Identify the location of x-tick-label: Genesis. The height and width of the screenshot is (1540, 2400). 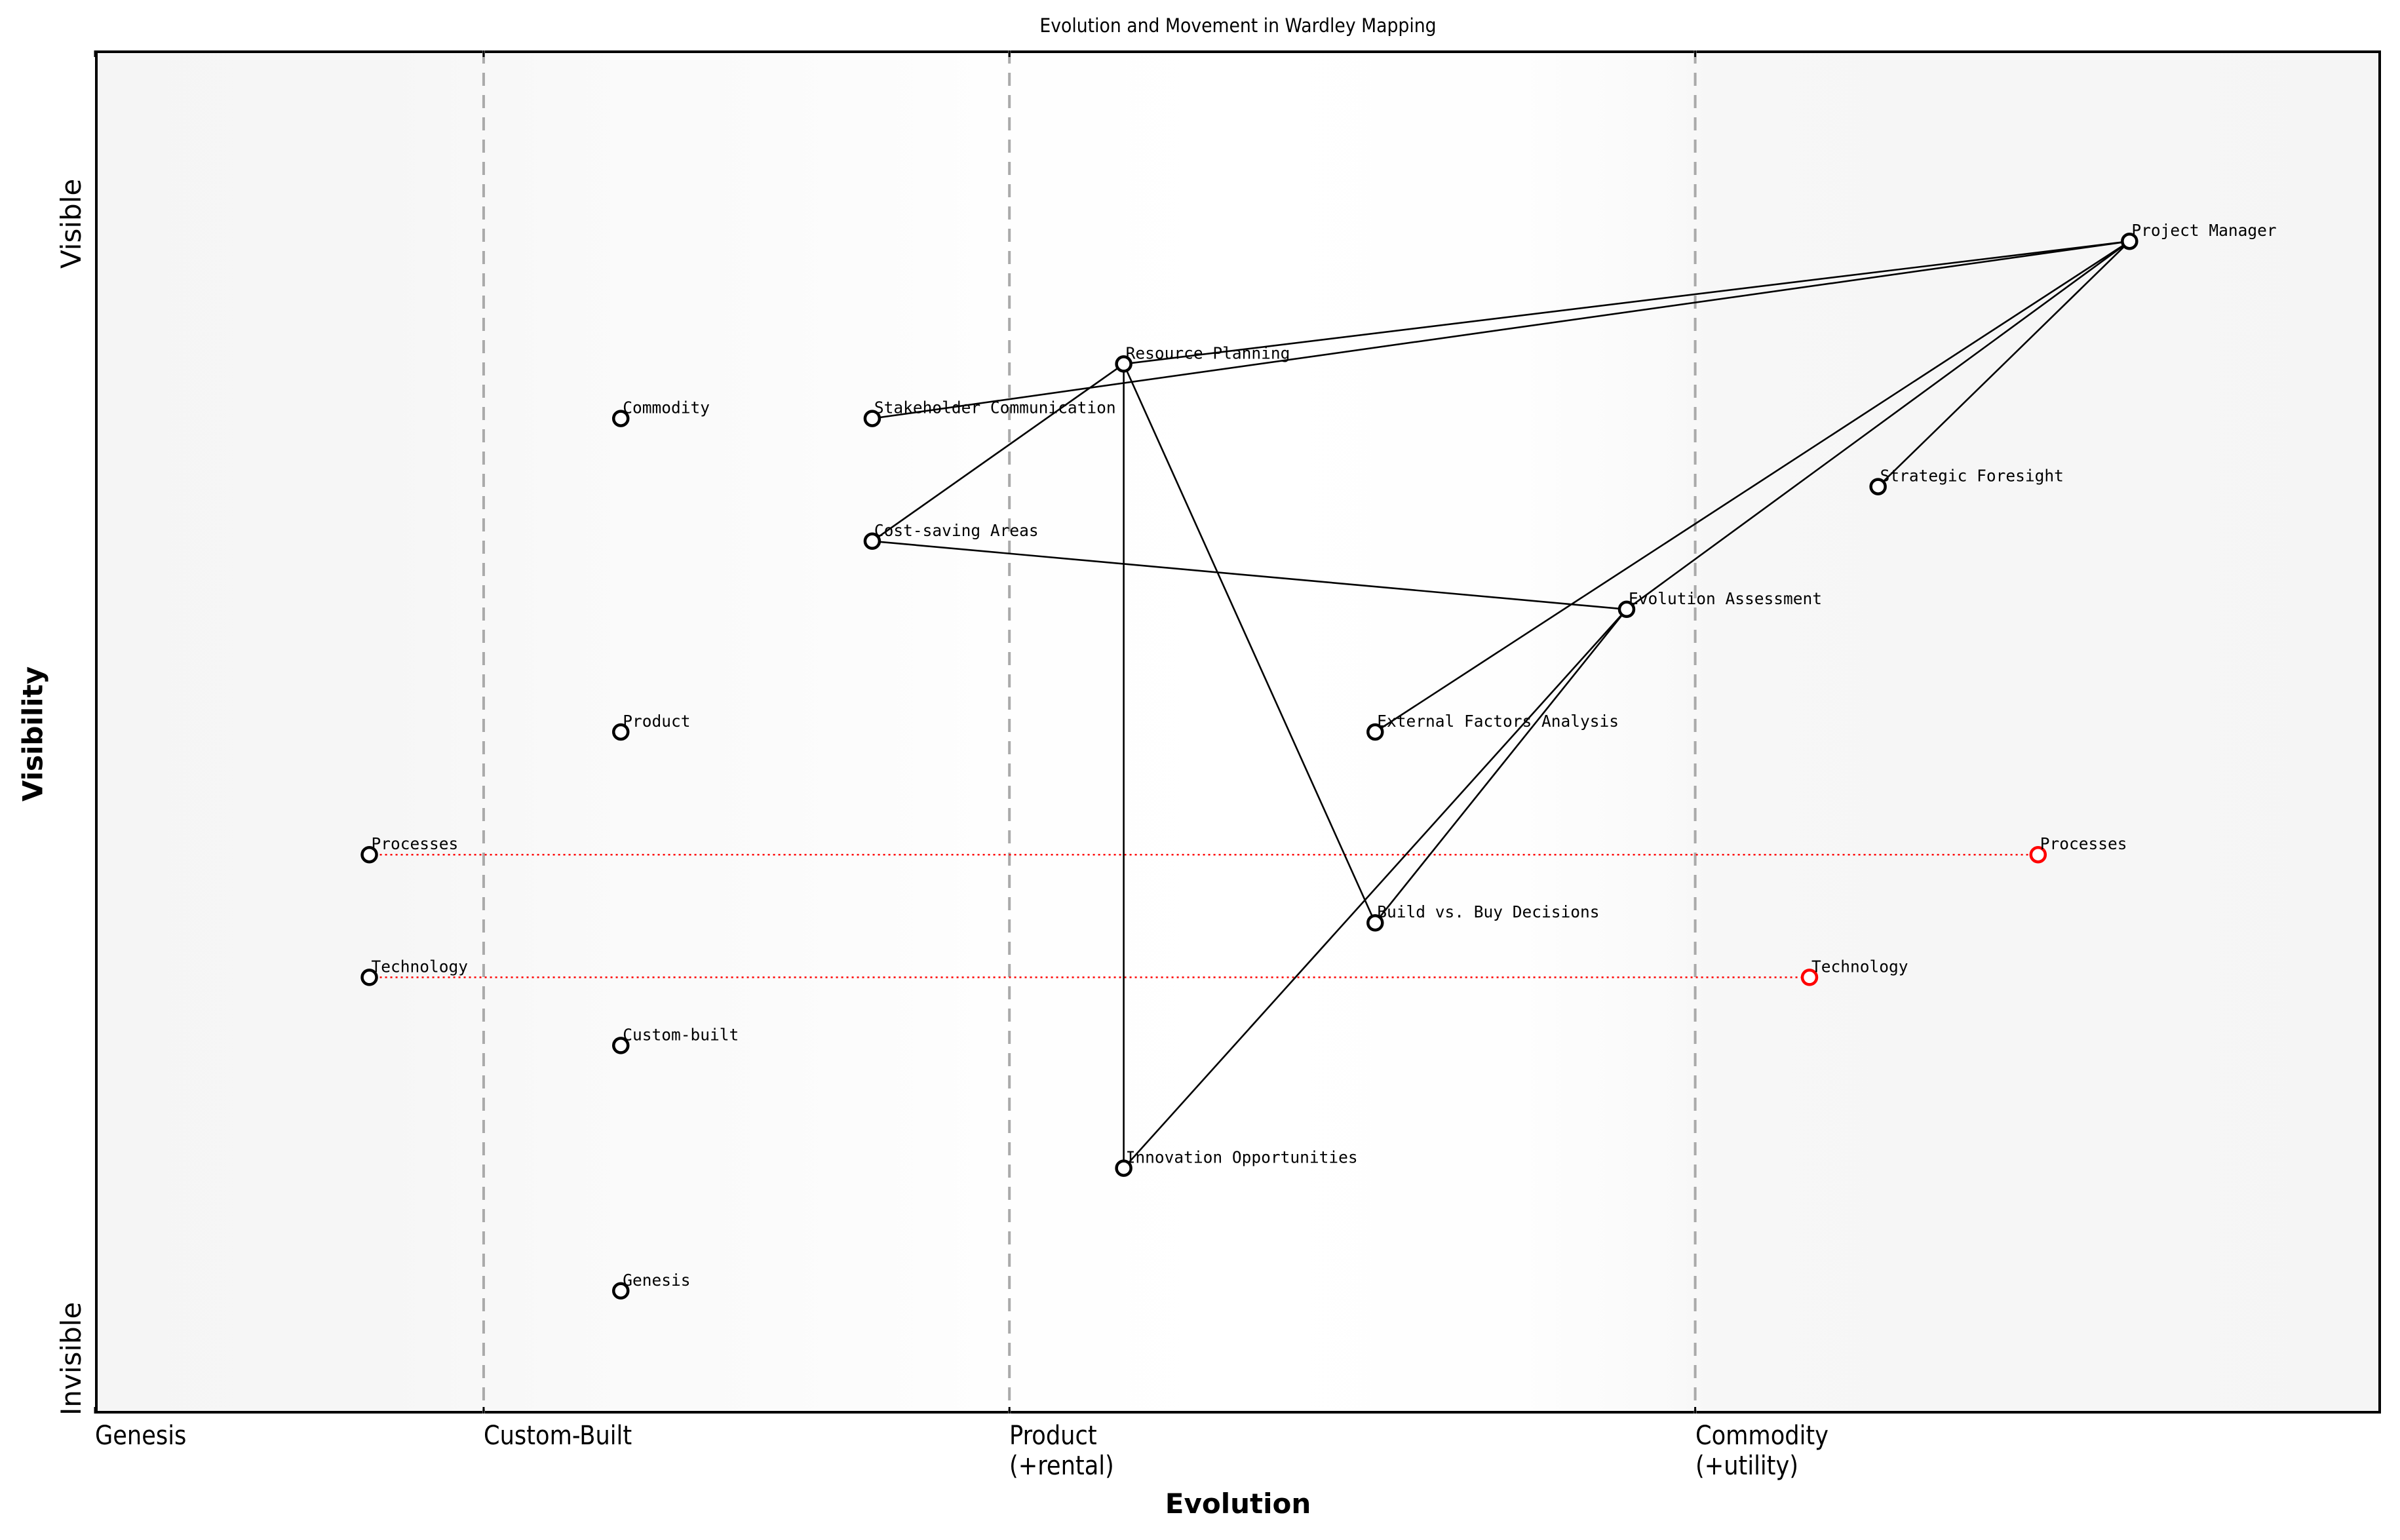
(141, 1436).